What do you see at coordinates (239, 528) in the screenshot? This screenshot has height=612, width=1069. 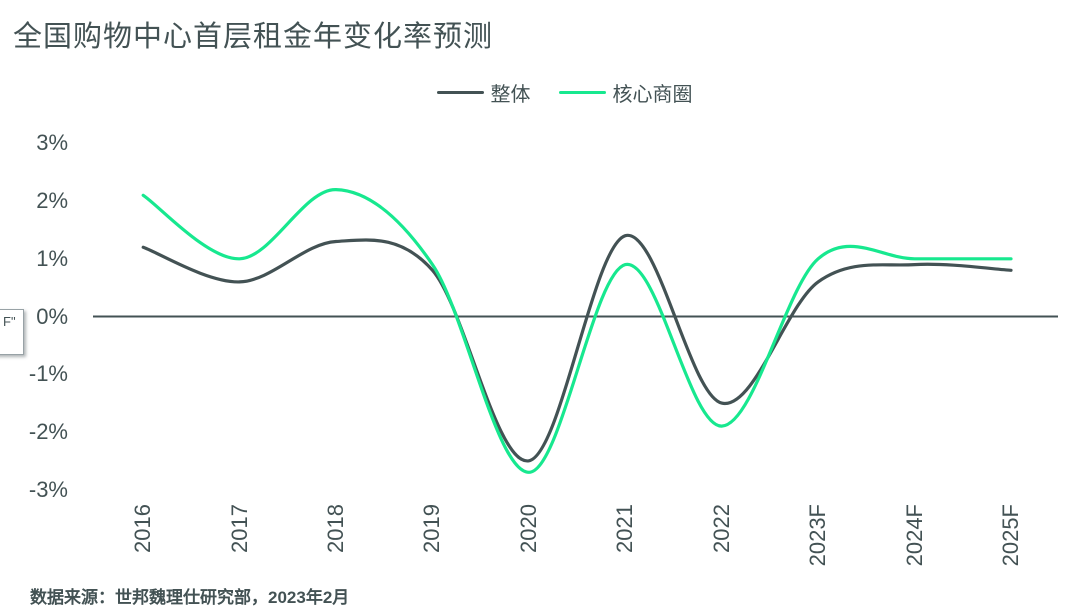 I see `x-axis-label: 2017` at bounding box center [239, 528].